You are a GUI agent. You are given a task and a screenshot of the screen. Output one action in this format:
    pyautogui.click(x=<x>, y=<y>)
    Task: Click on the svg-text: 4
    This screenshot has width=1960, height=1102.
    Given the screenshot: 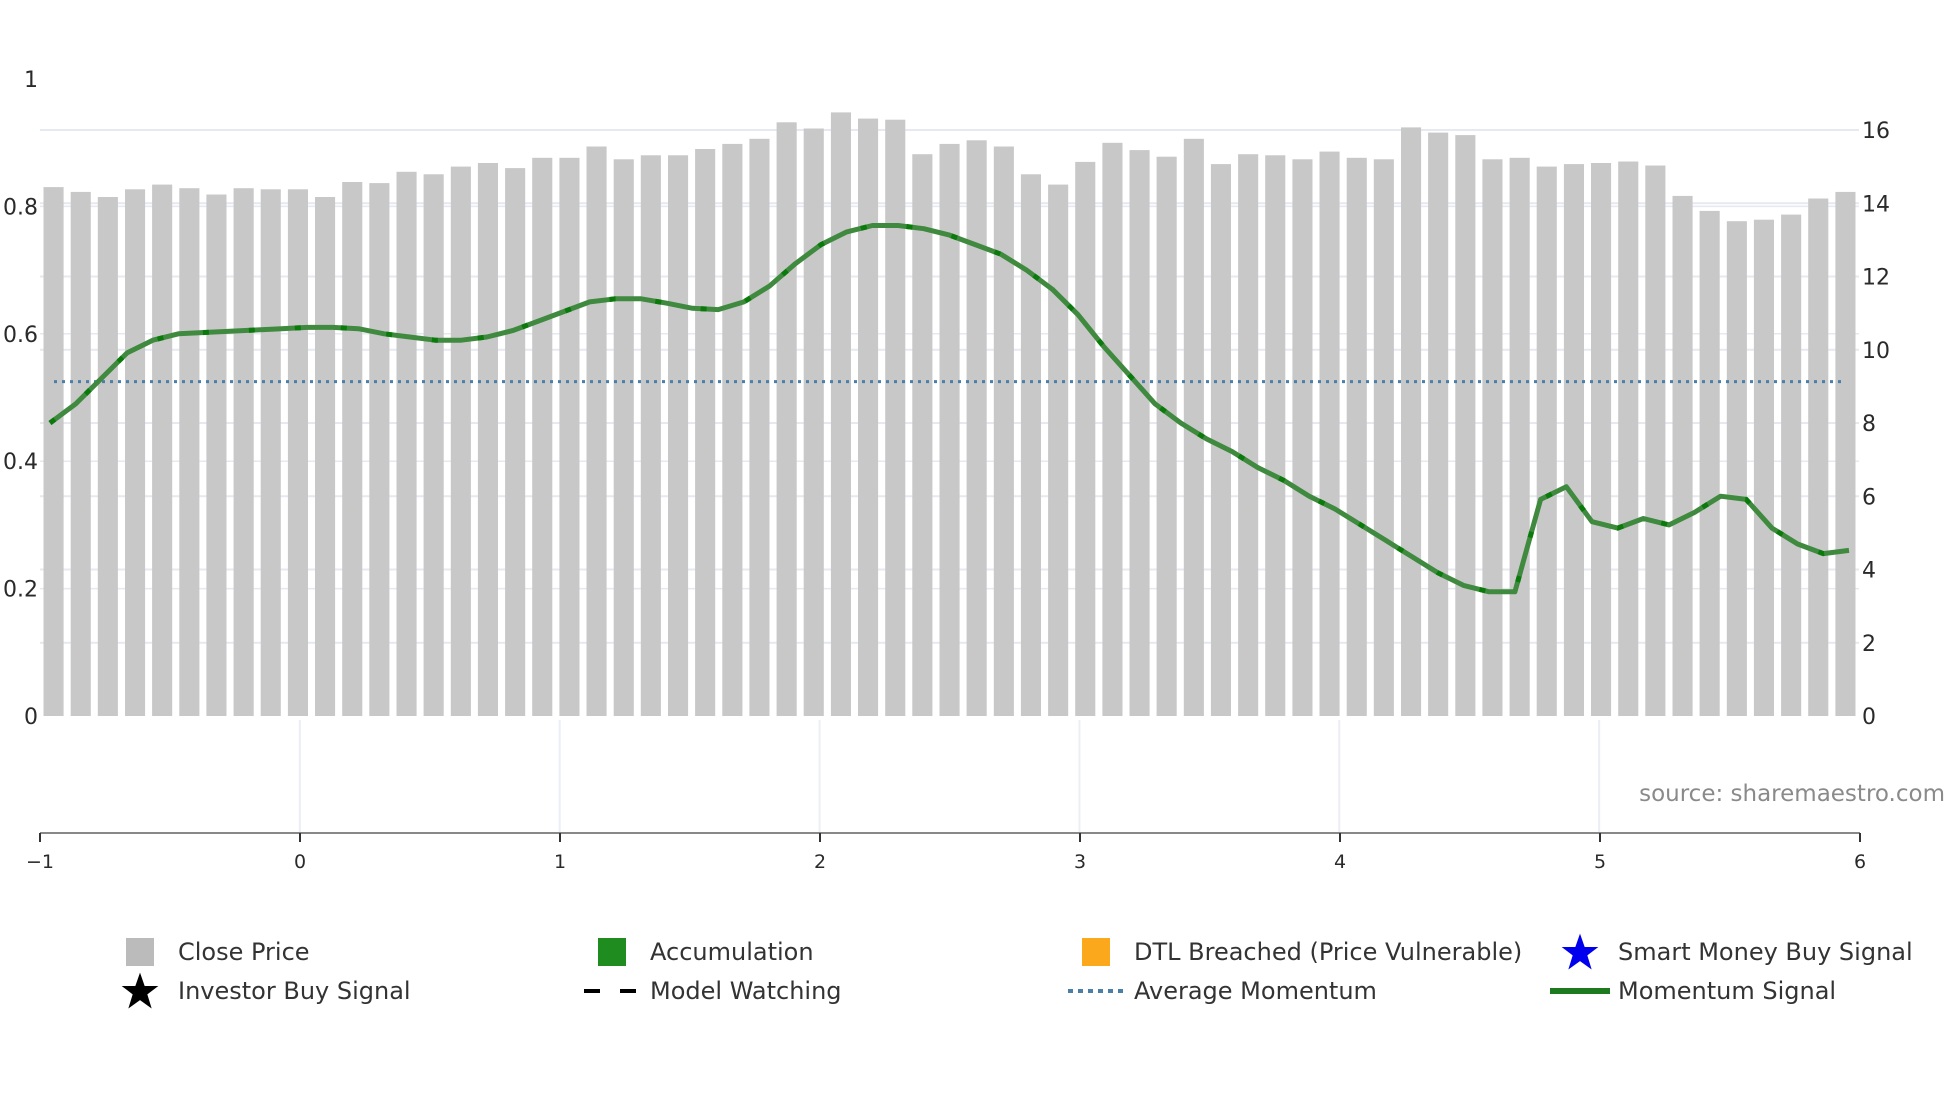 What is the action you would take?
    pyautogui.click(x=1340, y=862)
    